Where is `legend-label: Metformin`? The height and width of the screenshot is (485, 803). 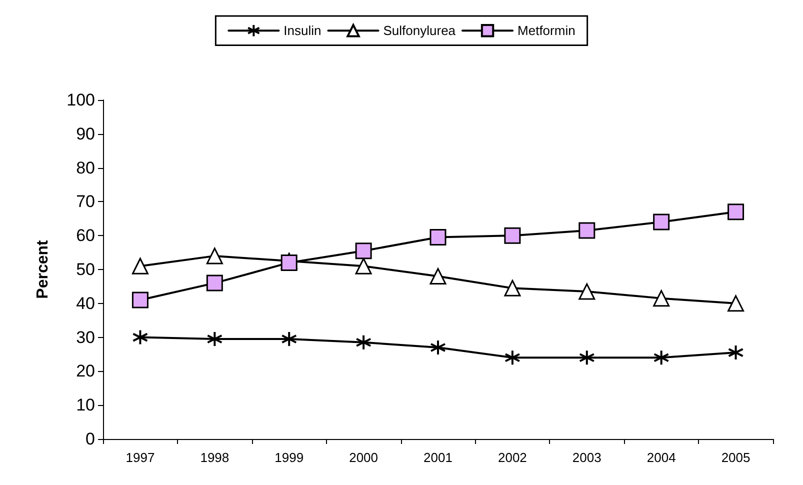
legend-label: Metformin is located at coordinates (547, 30).